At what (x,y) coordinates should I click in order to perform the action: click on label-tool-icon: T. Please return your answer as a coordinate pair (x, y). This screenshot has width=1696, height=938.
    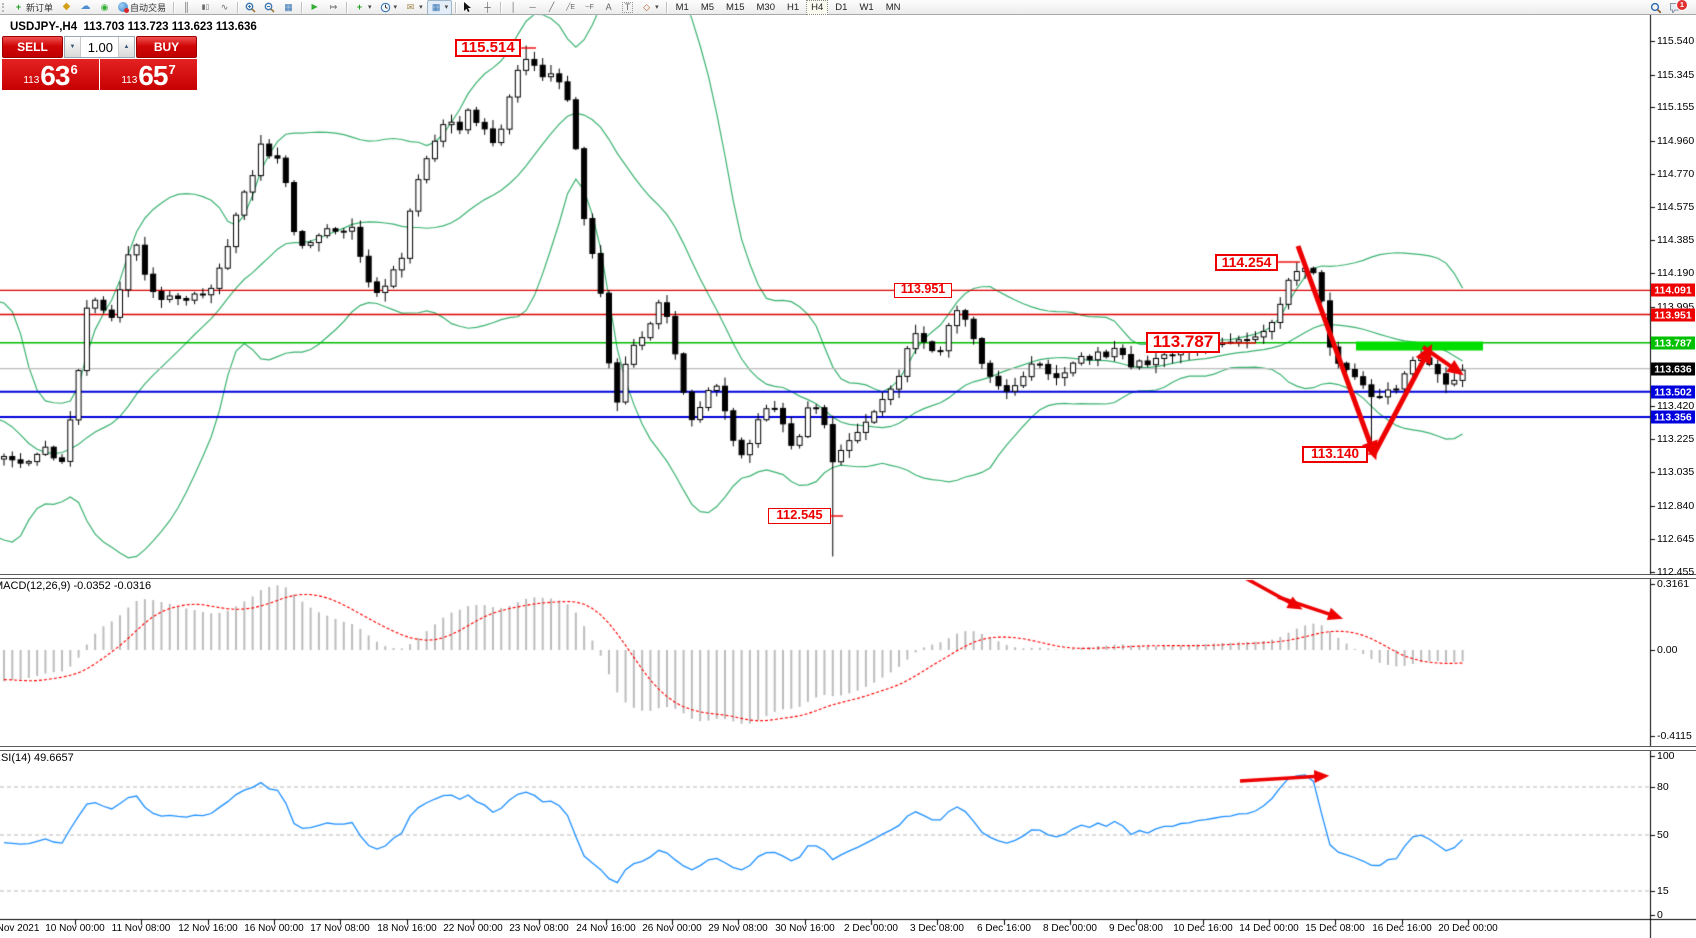
    Looking at the image, I should click on (628, 7).